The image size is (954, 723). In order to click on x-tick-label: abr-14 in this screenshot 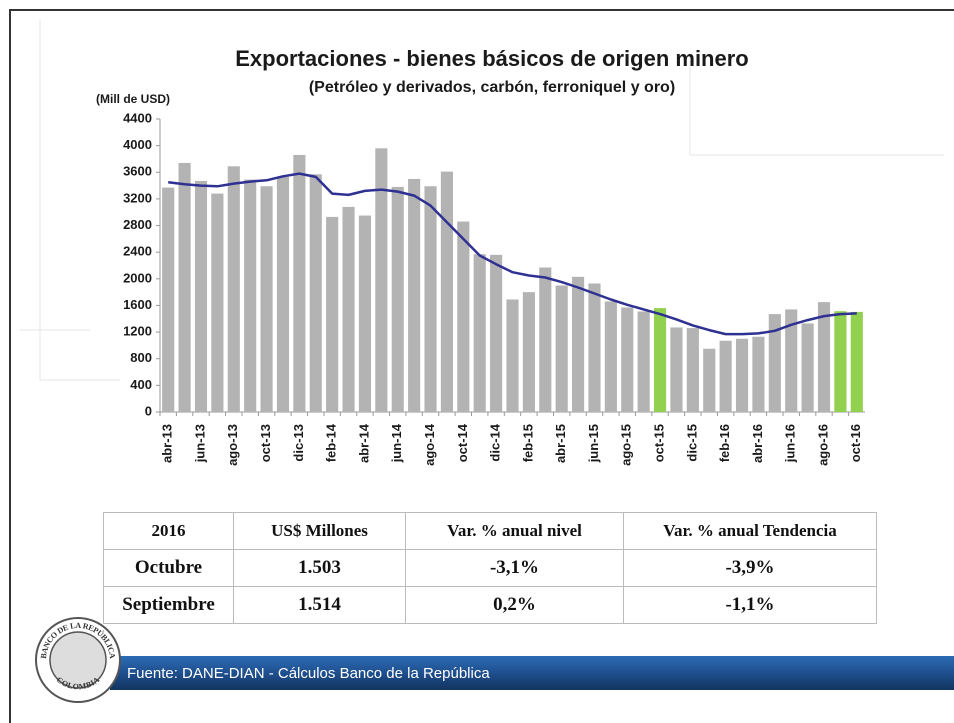, I will do `click(363, 443)`.